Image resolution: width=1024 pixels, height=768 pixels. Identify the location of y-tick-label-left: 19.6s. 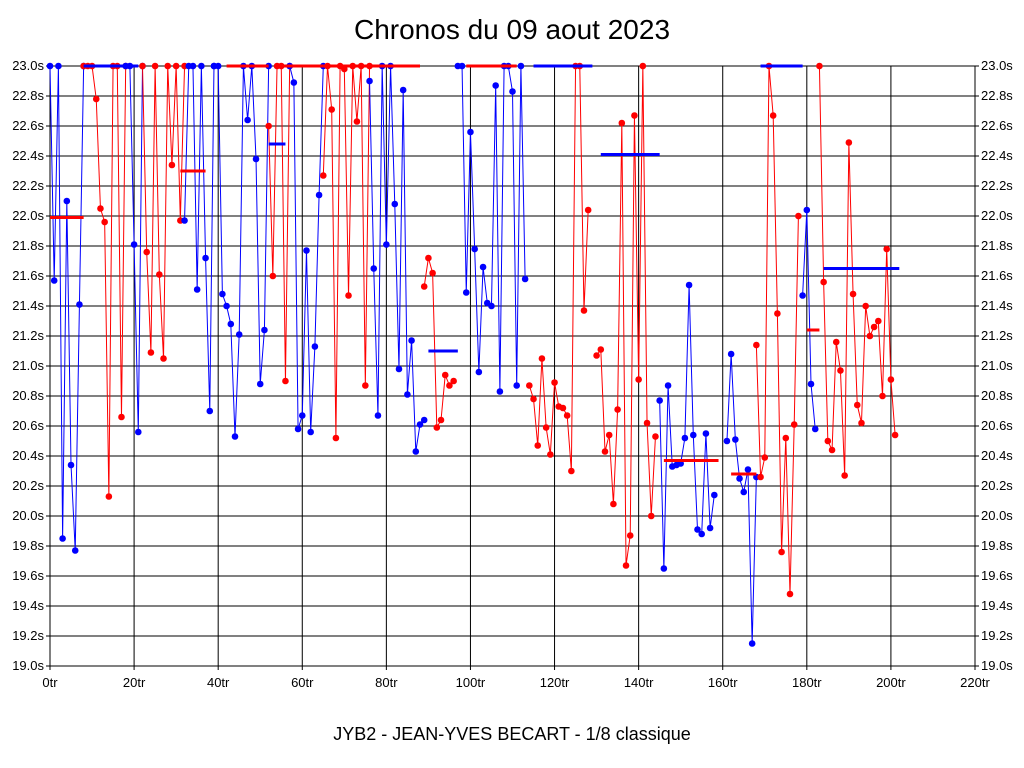
(28, 575).